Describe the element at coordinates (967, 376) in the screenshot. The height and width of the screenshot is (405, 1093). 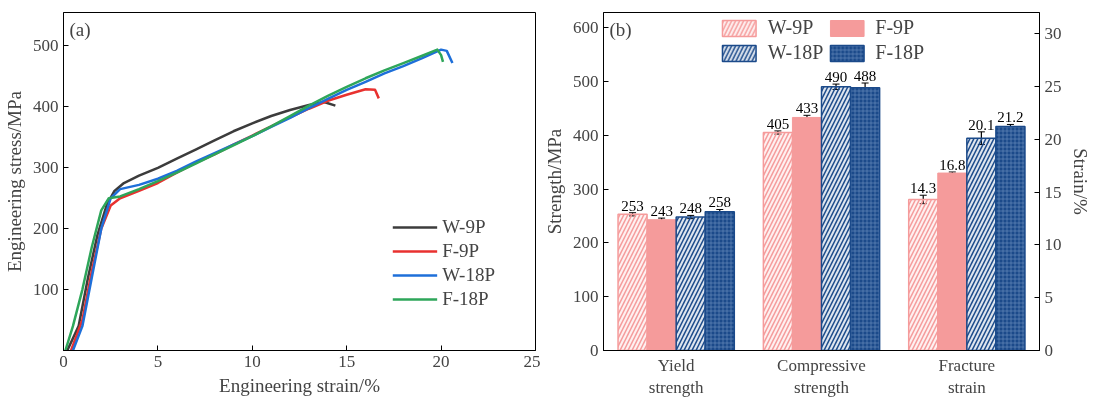
I see `x-tick-label: Fracture strain` at that location.